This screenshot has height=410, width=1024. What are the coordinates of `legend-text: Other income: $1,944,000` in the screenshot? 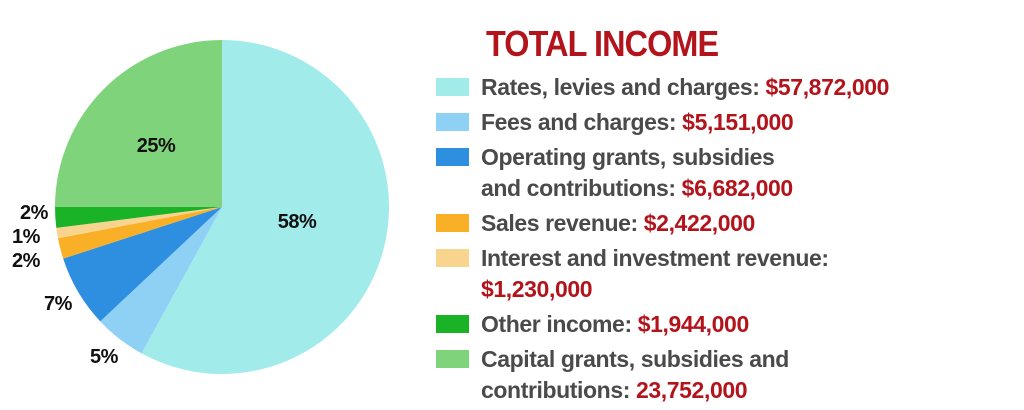 It's located at (748, 324).